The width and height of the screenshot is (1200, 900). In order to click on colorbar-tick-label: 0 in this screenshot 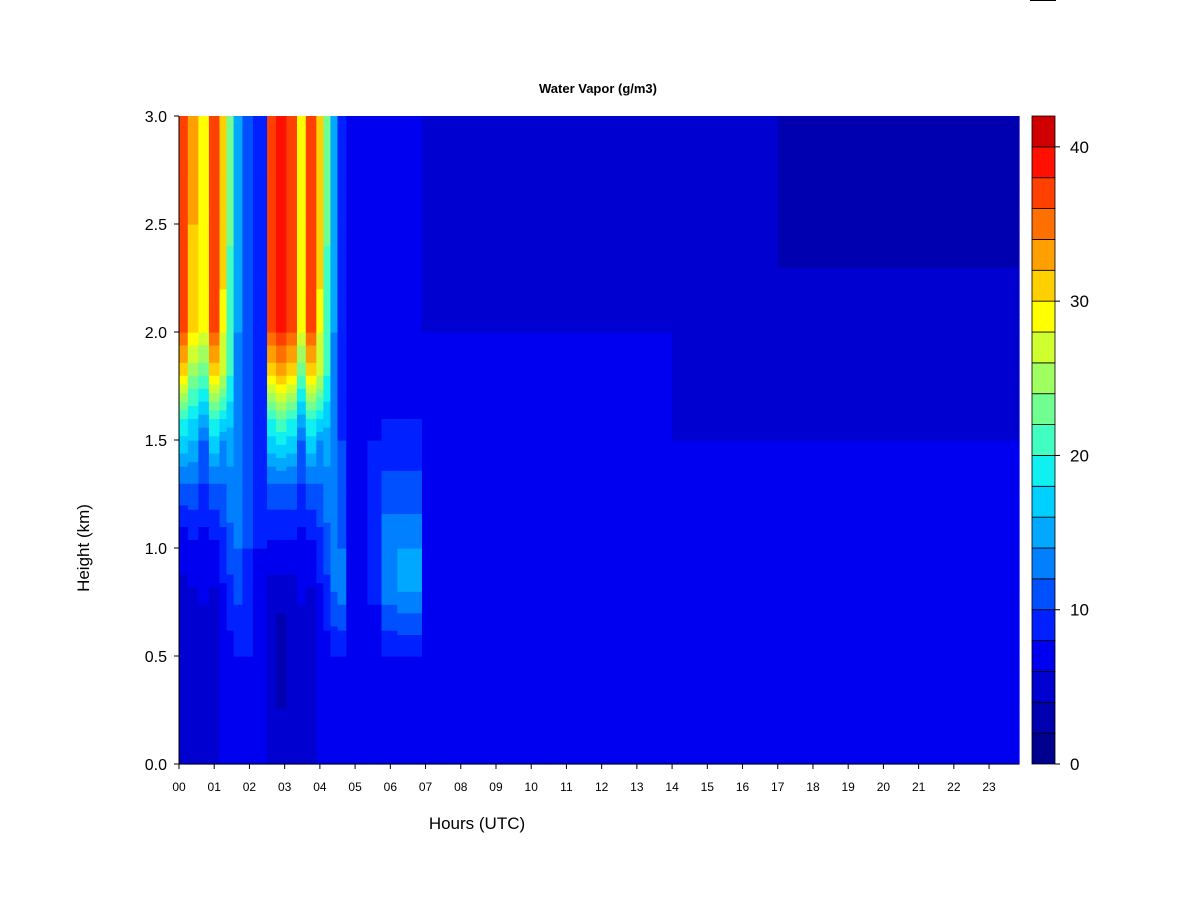, I will do `click(1074, 764)`.